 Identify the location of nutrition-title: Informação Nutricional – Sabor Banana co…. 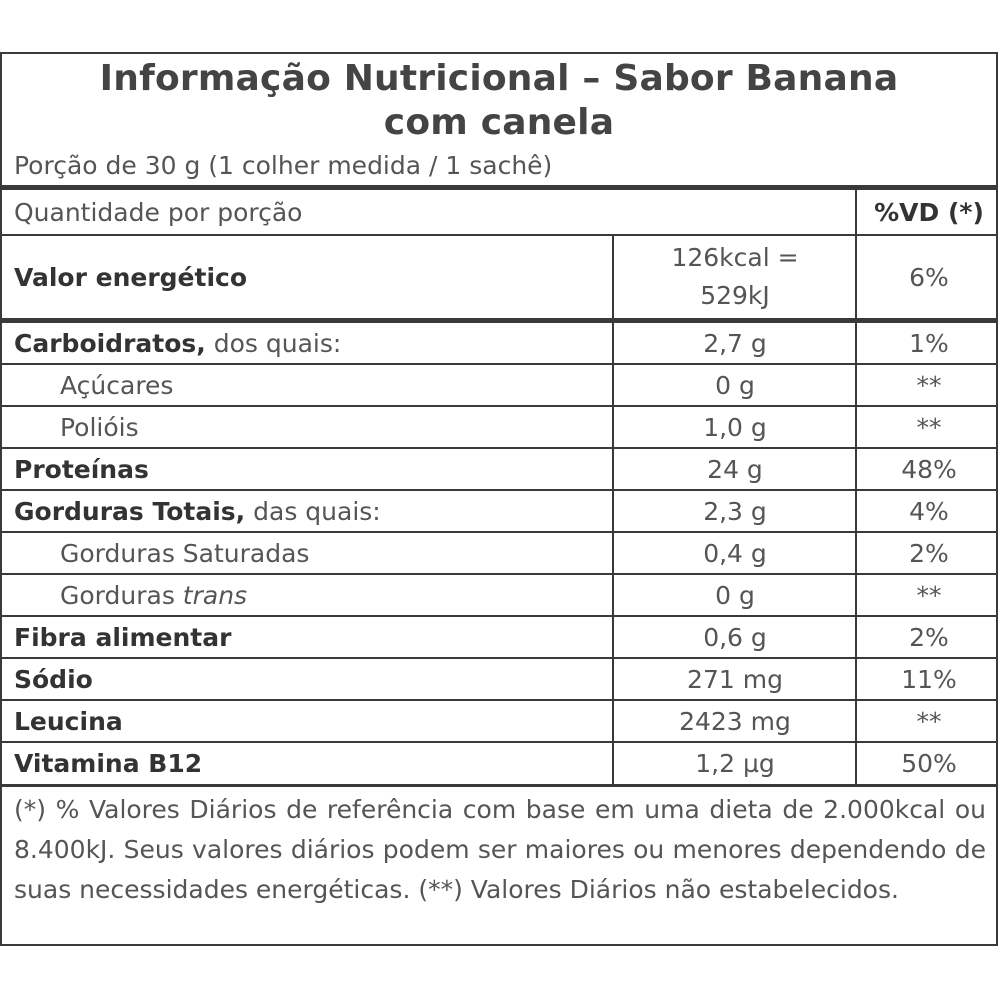
(499, 99).